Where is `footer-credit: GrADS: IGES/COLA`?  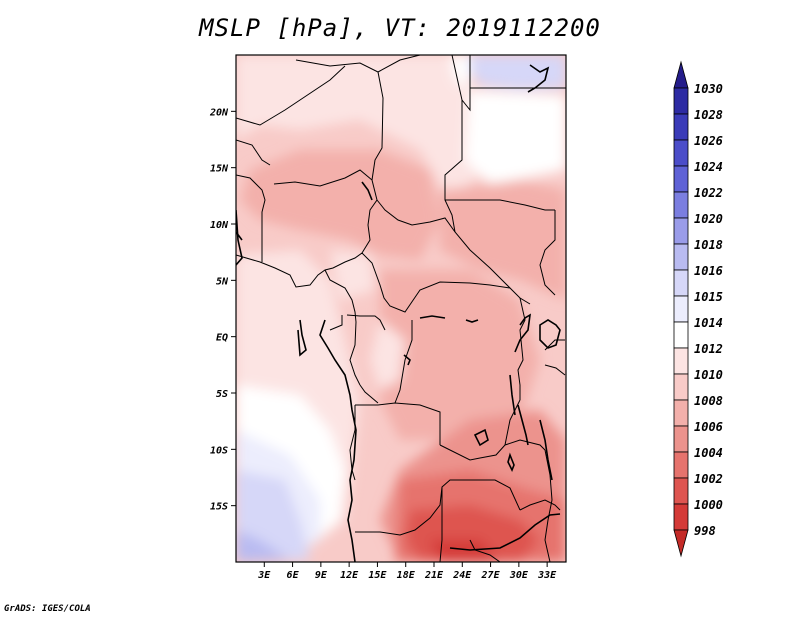
footer-credit: GrADS: IGES/COLA is located at coordinates (47, 609).